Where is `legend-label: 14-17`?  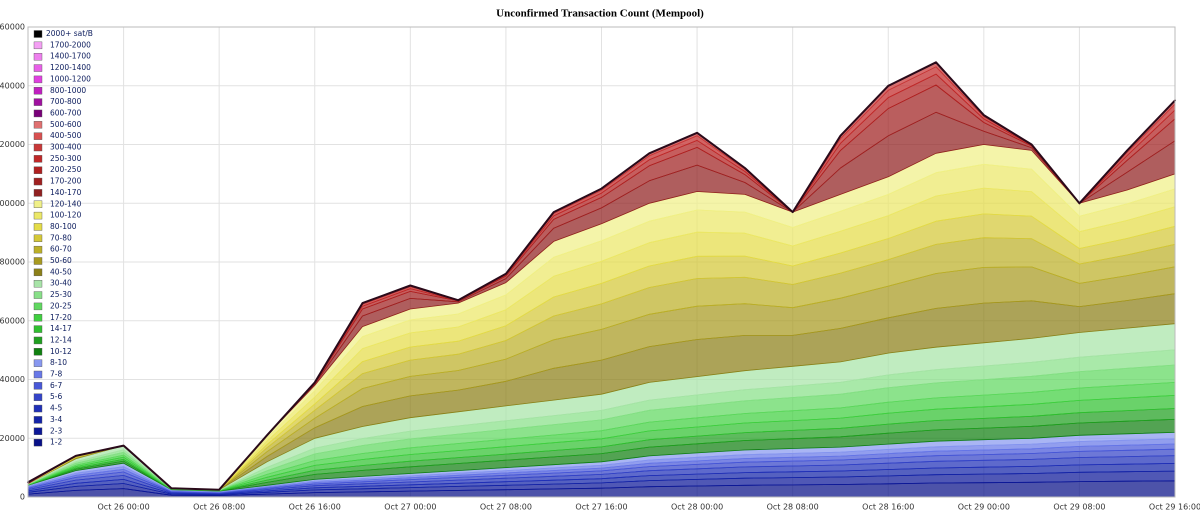
legend-label: 14-17 is located at coordinates (61, 328).